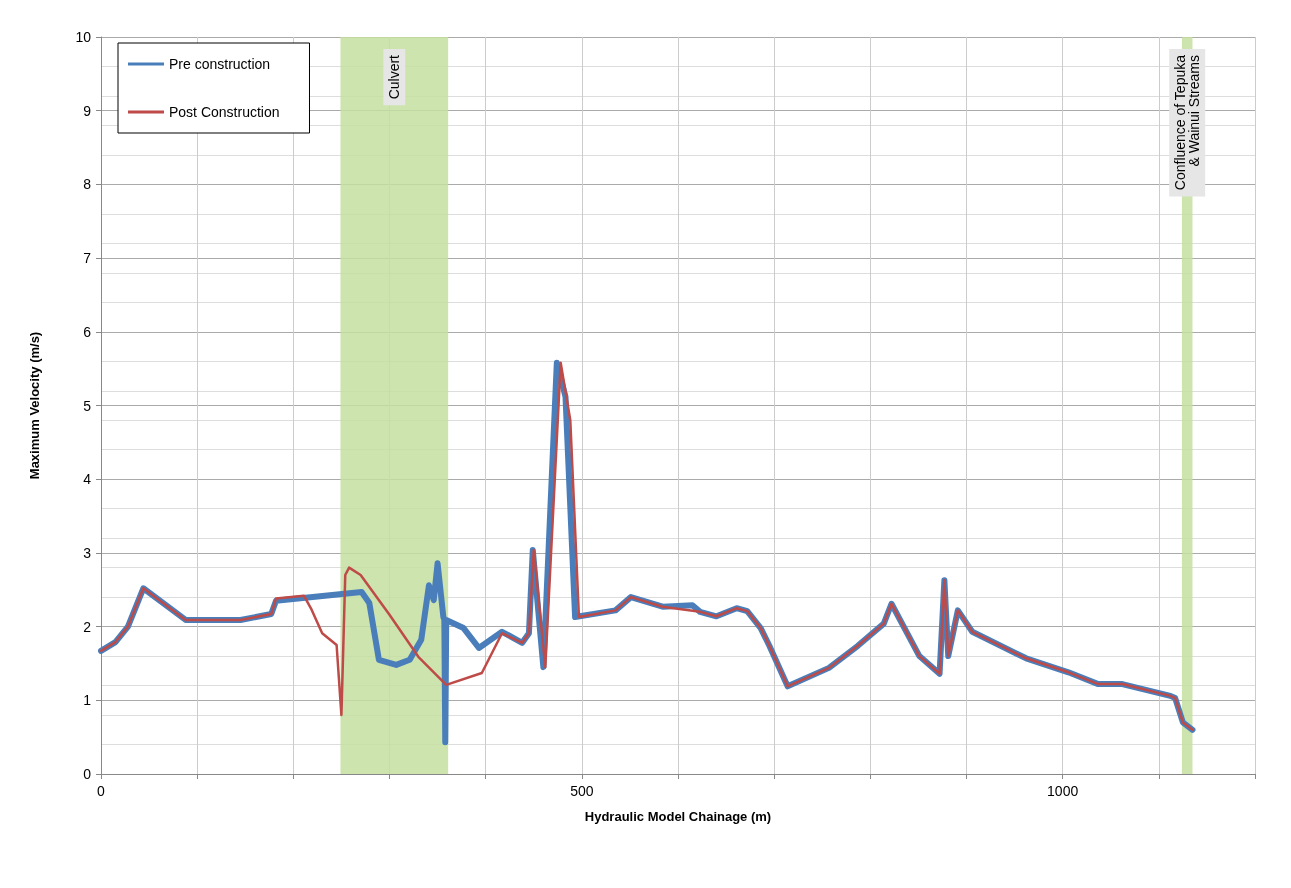 The height and width of the screenshot is (888, 1291). Describe the element at coordinates (582, 791) in the screenshot. I see `x-tick-label: 500` at that location.